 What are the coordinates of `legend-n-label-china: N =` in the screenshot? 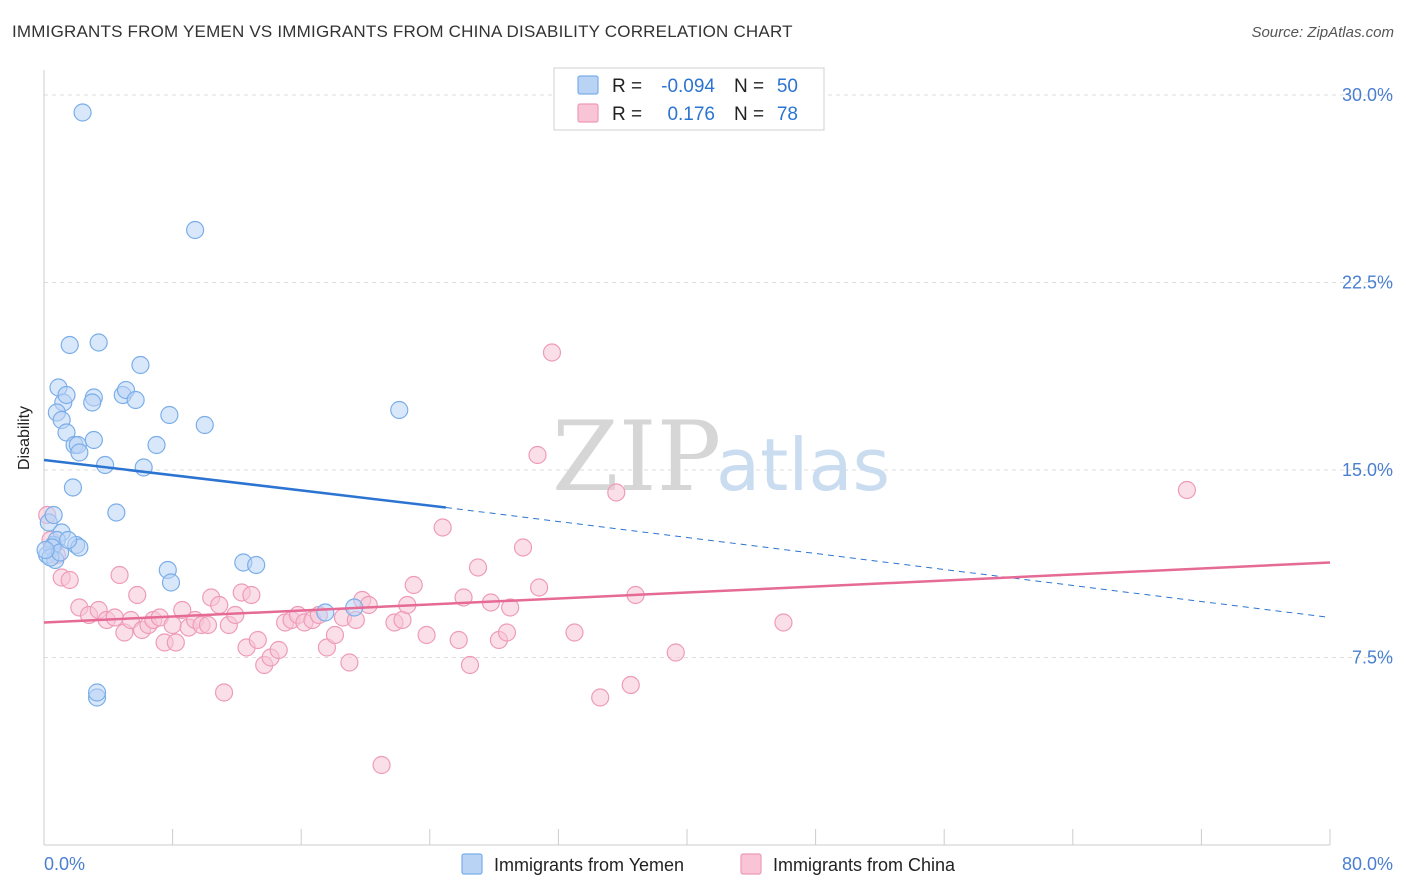 It's located at (749, 114).